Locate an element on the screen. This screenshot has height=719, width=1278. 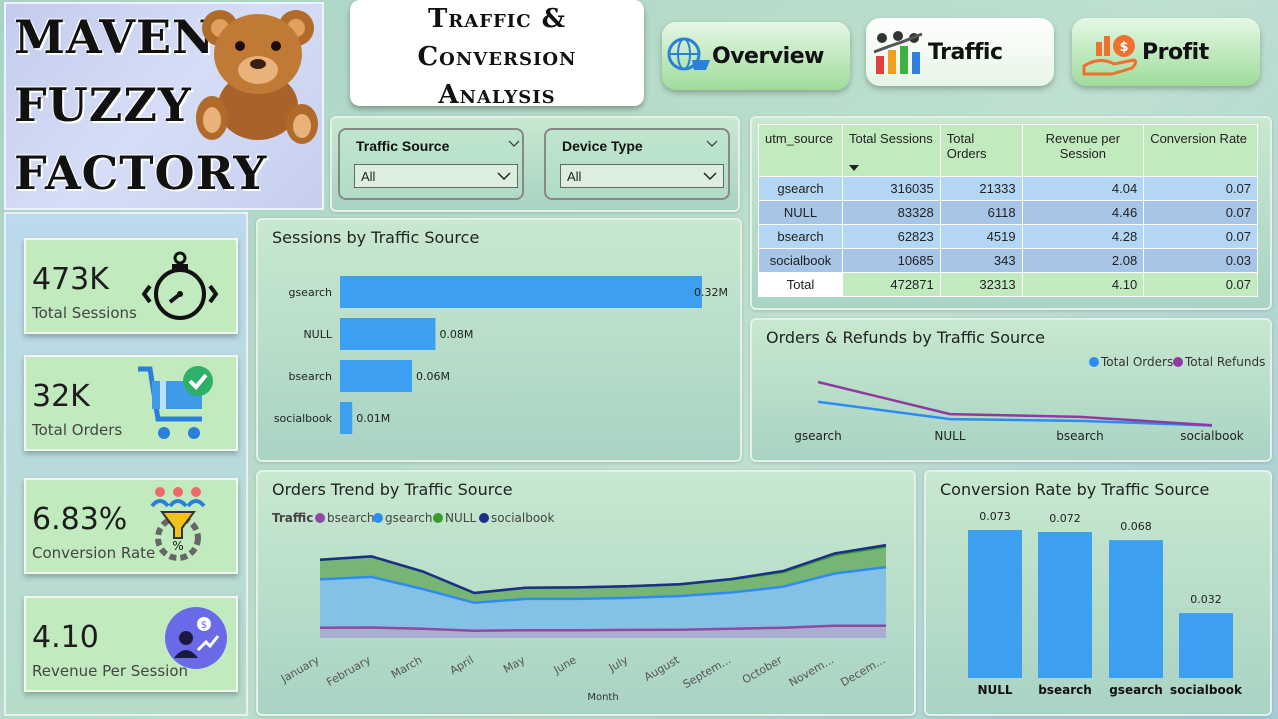
column-header: Total Orders is located at coordinates (981, 150).